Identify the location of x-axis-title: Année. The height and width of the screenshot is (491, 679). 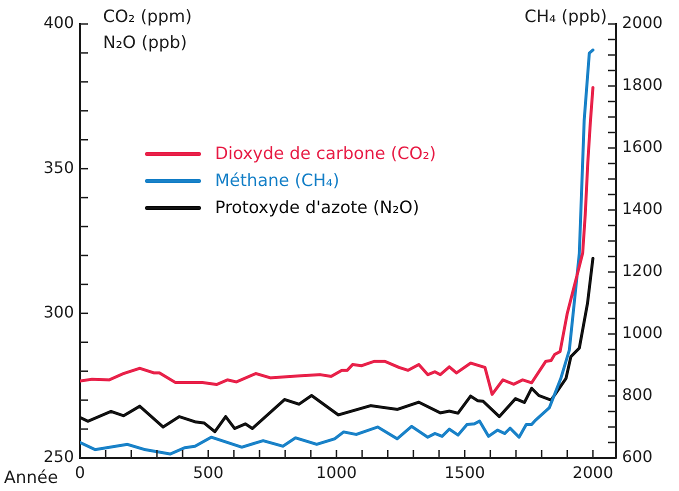
(31, 478).